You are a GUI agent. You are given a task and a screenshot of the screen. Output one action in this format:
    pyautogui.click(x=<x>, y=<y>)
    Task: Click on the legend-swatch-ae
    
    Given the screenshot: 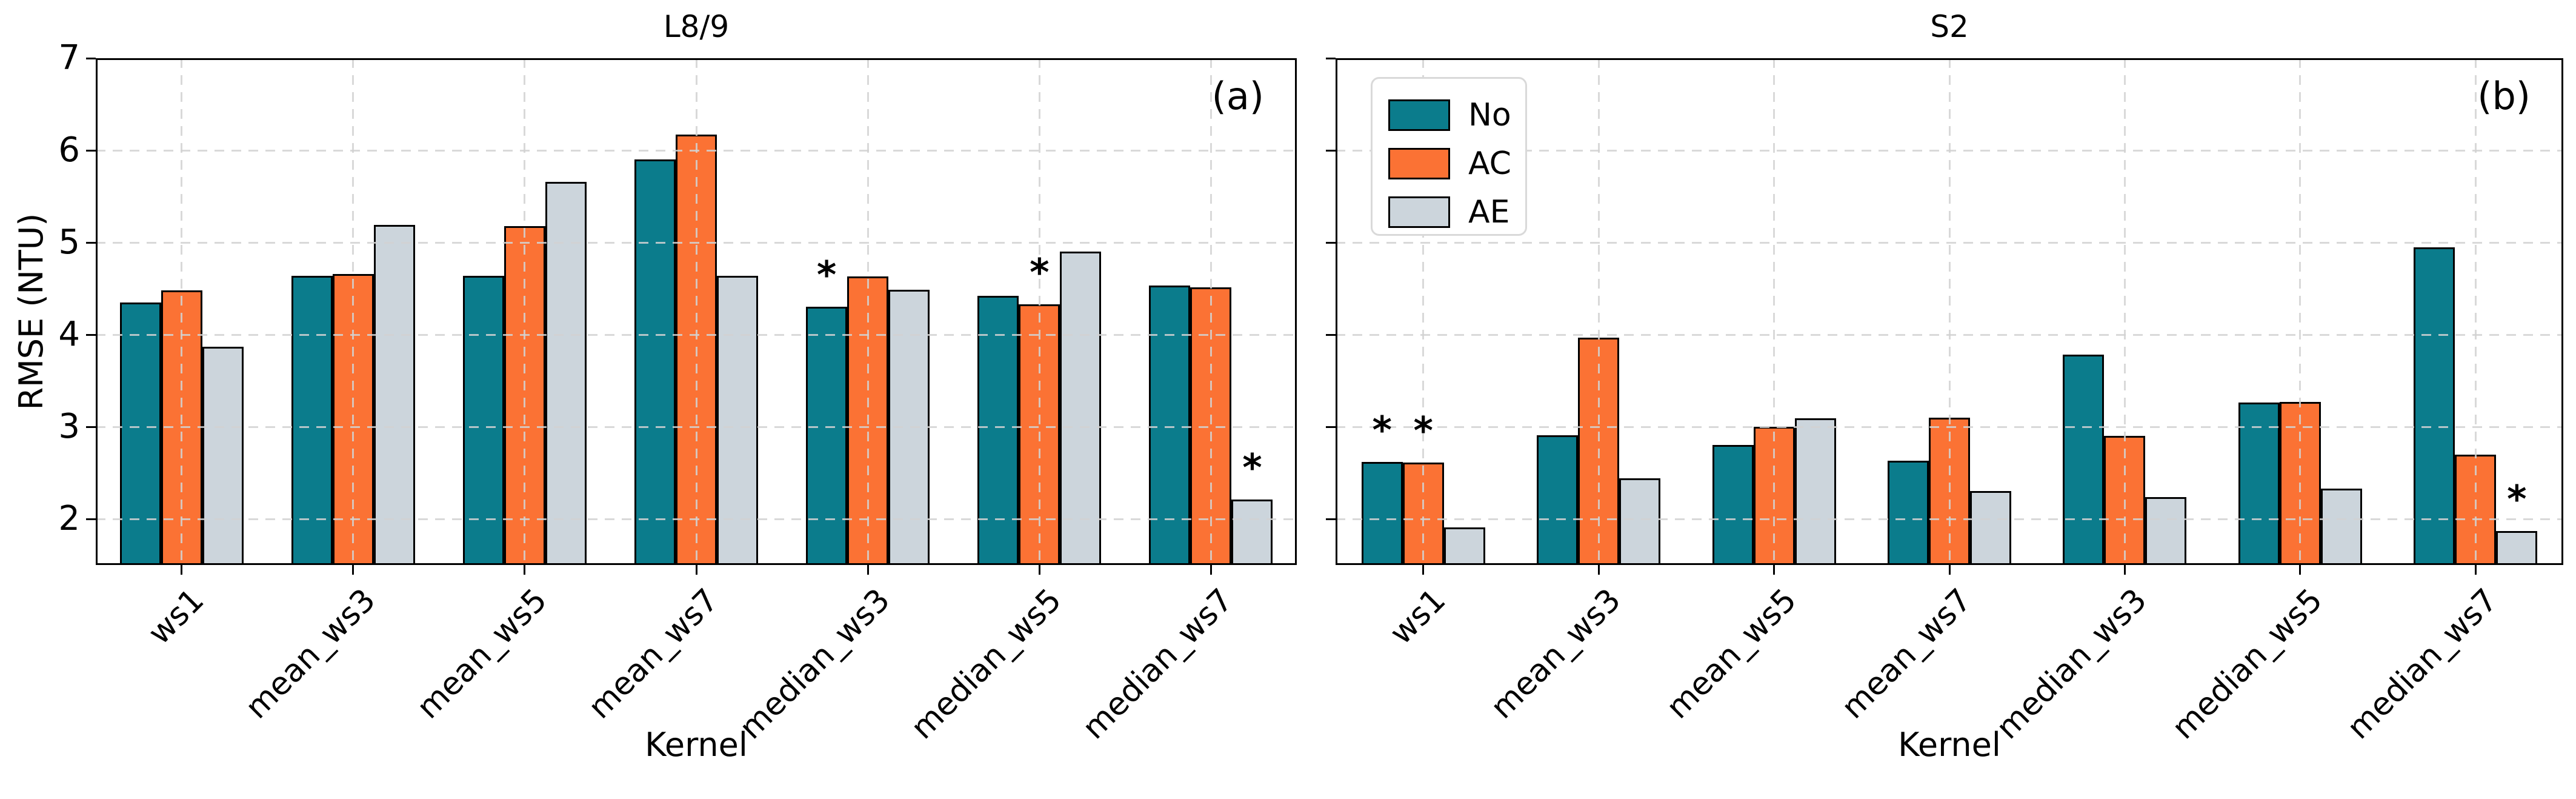 What is the action you would take?
    pyautogui.click(x=1419, y=212)
    